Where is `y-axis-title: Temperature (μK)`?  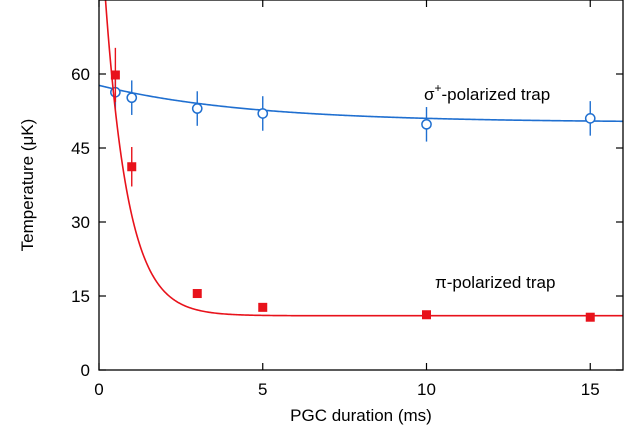 y-axis-title: Temperature (μK) is located at coordinates (27, 185).